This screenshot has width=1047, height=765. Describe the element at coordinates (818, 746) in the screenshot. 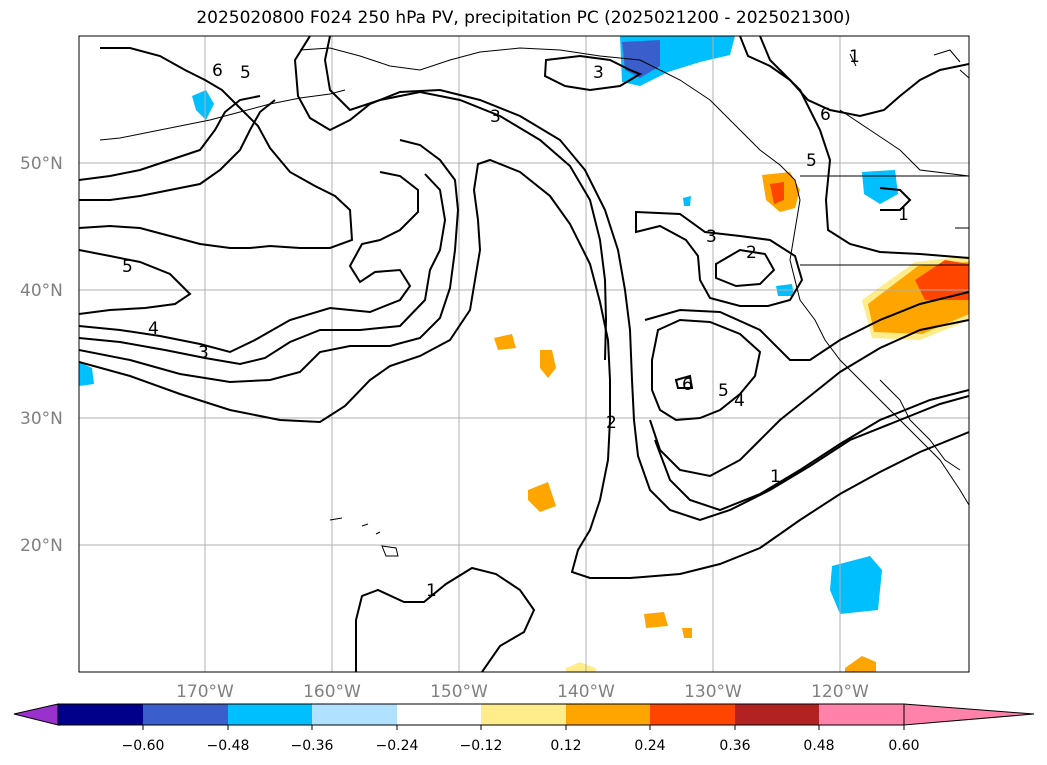

I see `colorbar-tick-label: 0.48` at that location.